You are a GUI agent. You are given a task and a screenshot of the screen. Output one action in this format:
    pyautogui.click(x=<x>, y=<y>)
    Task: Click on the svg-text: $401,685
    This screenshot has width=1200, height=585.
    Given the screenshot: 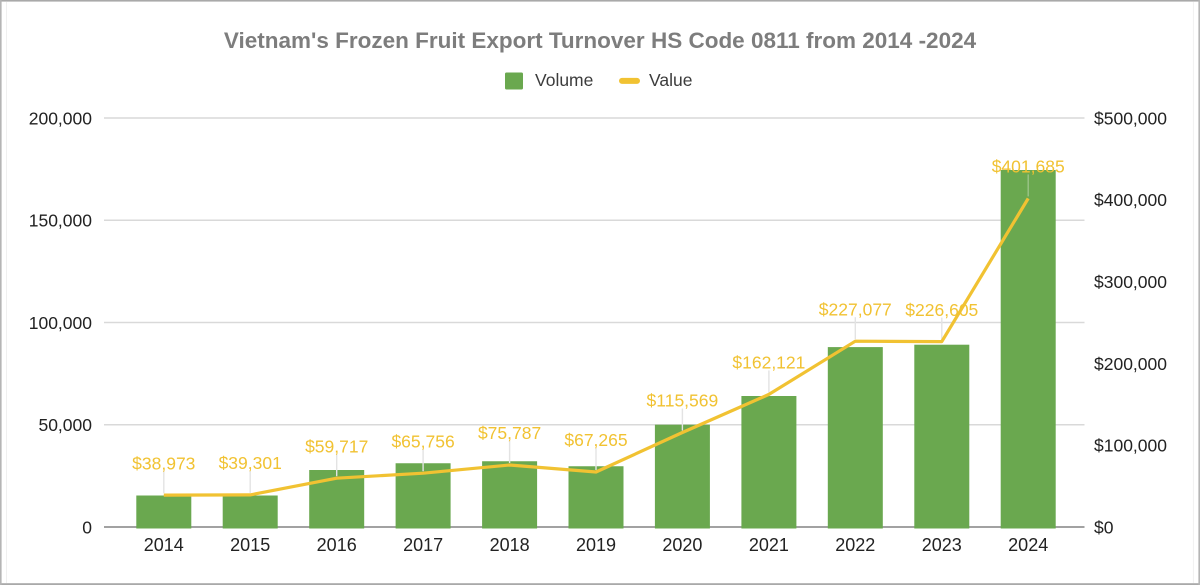 What is the action you would take?
    pyautogui.click(x=1028, y=167)
    